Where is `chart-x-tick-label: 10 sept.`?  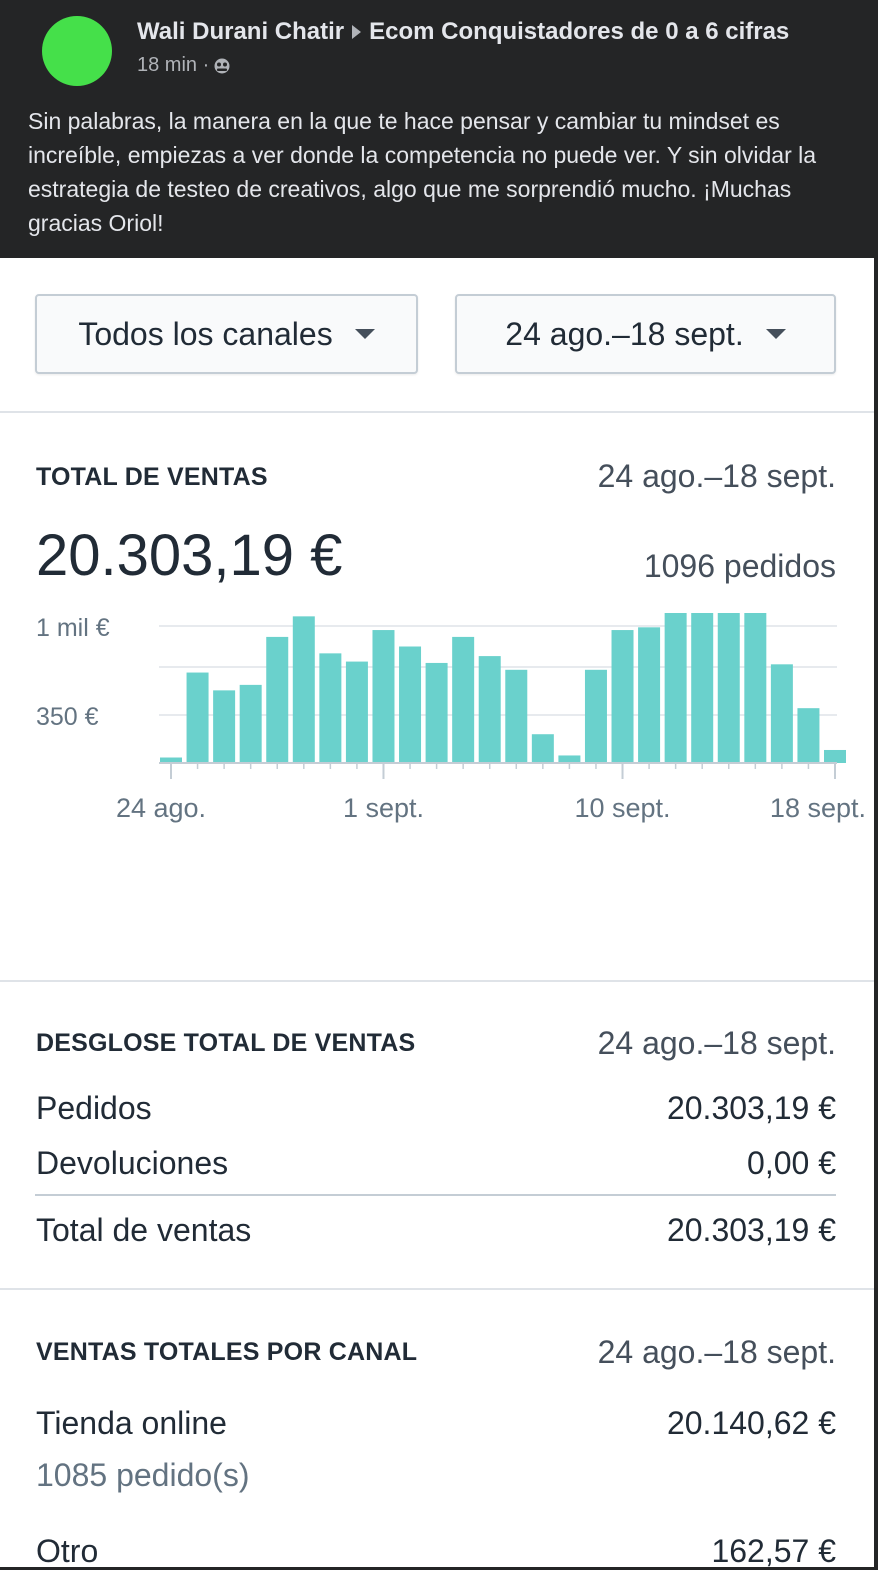 chart-x-tick-label: 10 sept. is located at coordinates (622, 808).